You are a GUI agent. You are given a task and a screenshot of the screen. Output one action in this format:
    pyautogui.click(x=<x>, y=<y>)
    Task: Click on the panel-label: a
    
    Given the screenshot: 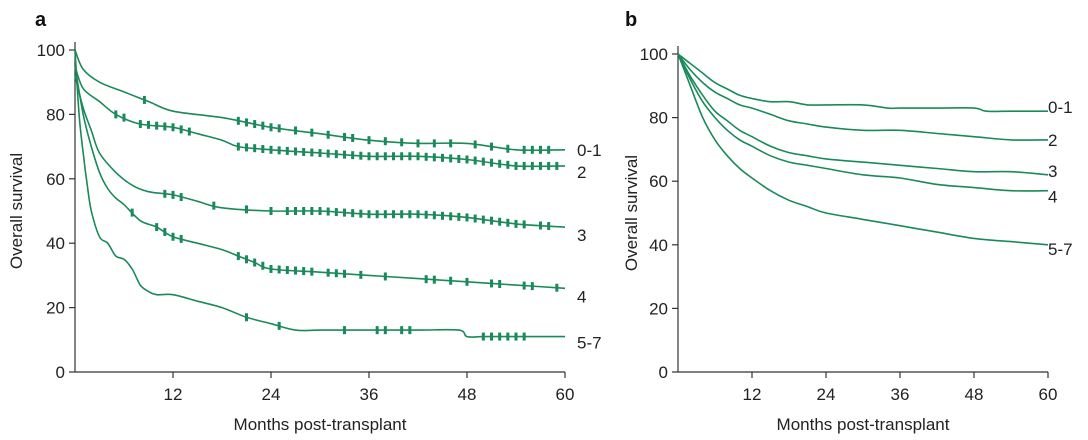 What is the action you would take?
    pyautogui.click(x=41, y=20)
    